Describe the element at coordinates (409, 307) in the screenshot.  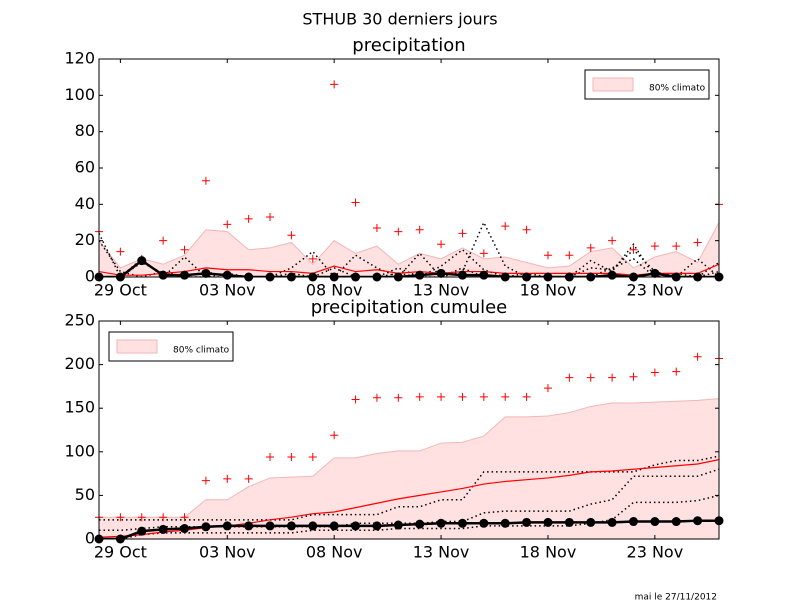
I see `chart-title: precipitation cumulee` at that location.